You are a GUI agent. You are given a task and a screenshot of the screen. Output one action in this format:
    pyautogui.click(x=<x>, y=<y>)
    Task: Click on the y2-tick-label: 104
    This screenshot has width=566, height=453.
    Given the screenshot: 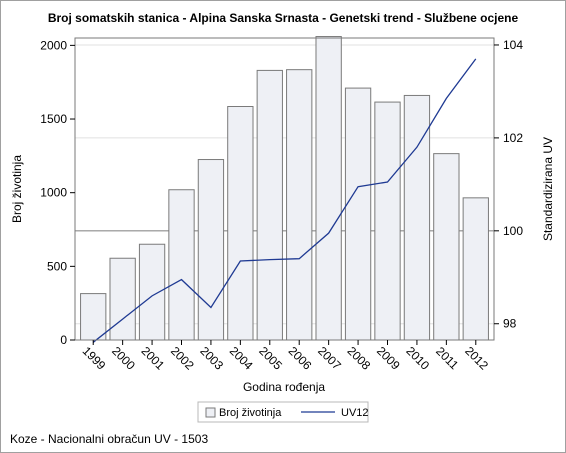 What is the action you would take?
    pyautogui.click(x=513, y=45)
    